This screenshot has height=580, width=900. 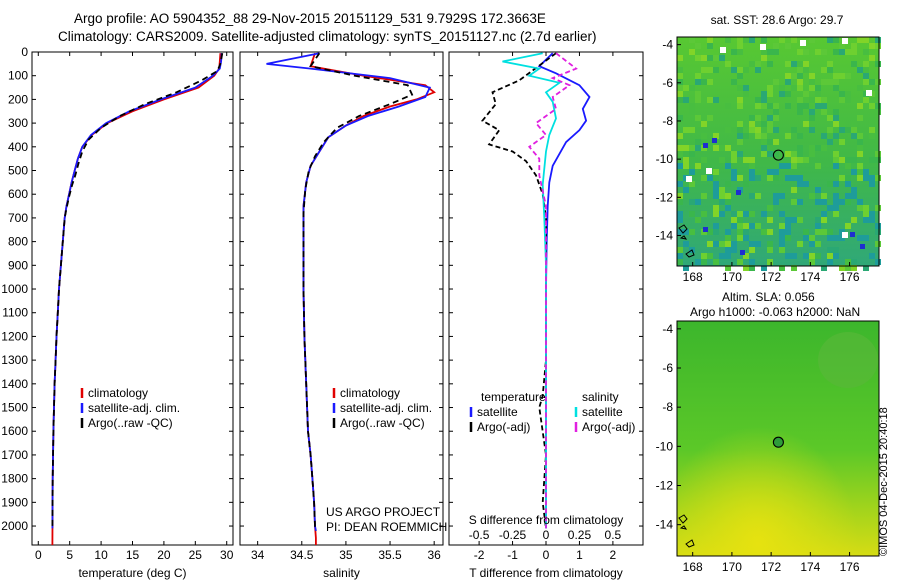 What do you see at coordinates (383, 512) in the screenshot?
I see `annotation-project: US ARGO PROJECT` at bounding box center [383, 512].